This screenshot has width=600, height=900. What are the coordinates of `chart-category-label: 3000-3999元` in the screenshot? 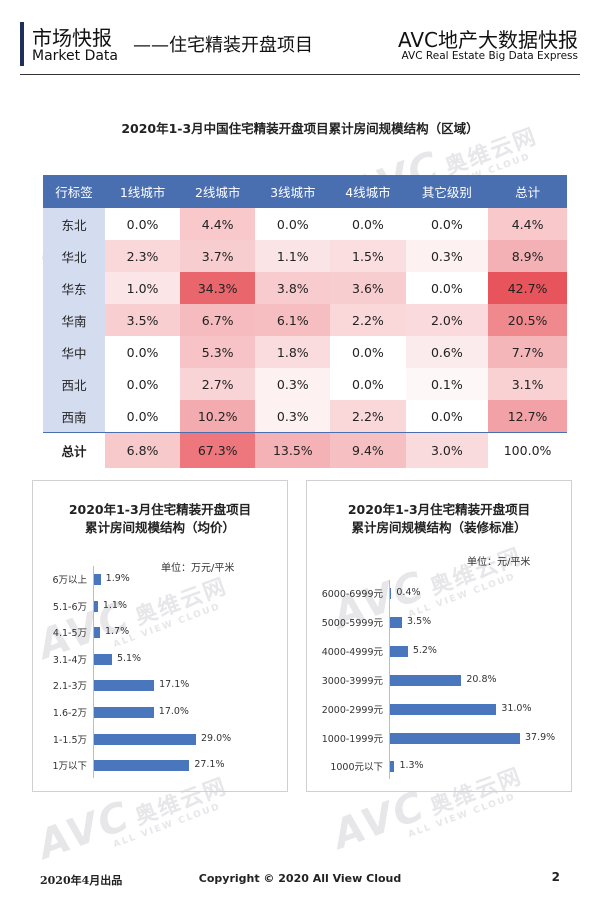 It's located at (352, 681).